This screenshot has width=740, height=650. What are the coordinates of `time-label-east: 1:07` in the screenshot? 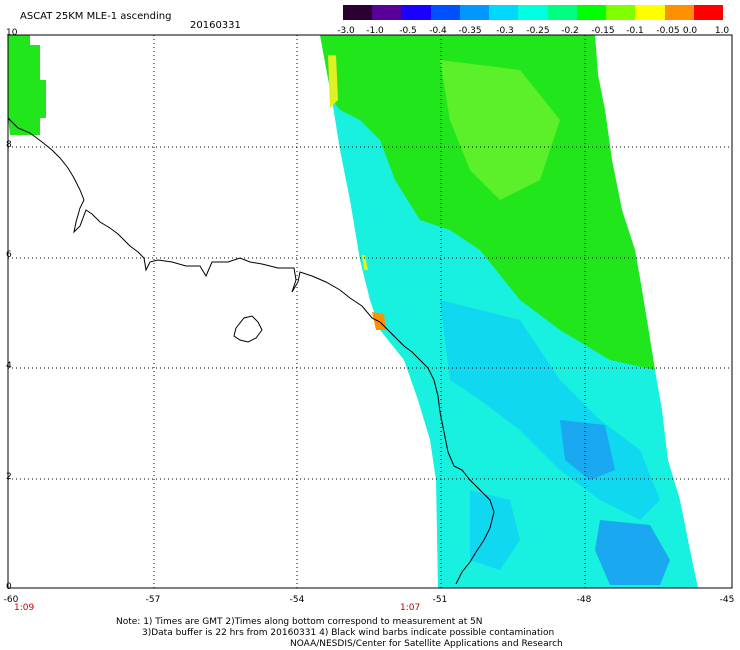 It's located at (410, 608).